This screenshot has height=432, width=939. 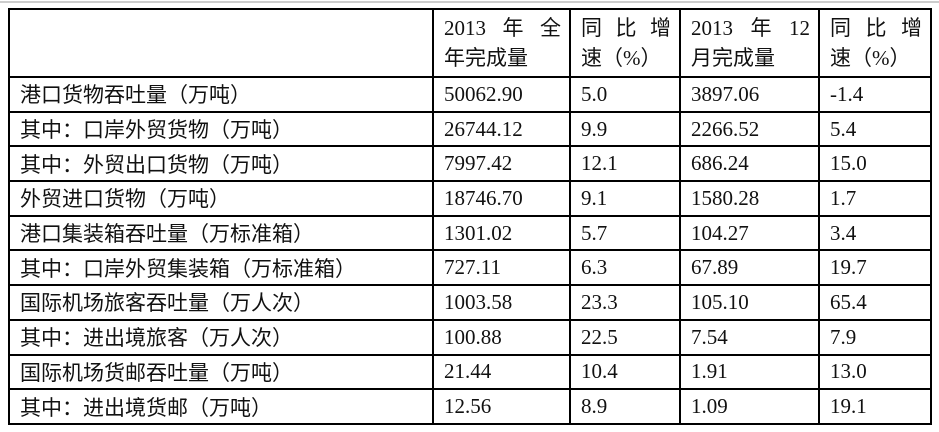 I want to click on value-cell: 1.91, so click(x=749, y=372).